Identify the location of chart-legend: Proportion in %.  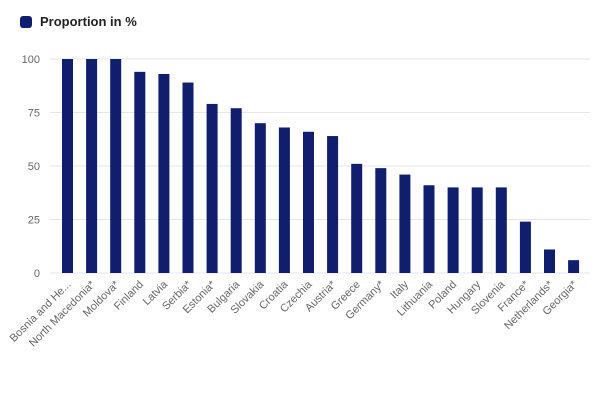
(78, 21).